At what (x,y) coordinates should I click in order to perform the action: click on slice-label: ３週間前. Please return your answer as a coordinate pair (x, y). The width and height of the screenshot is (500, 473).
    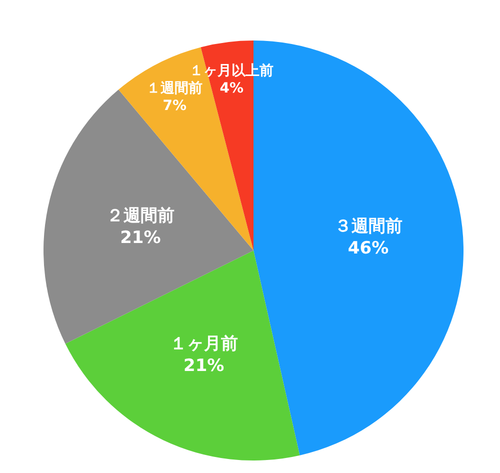
    Looking at the image, I should click on (368, 226).